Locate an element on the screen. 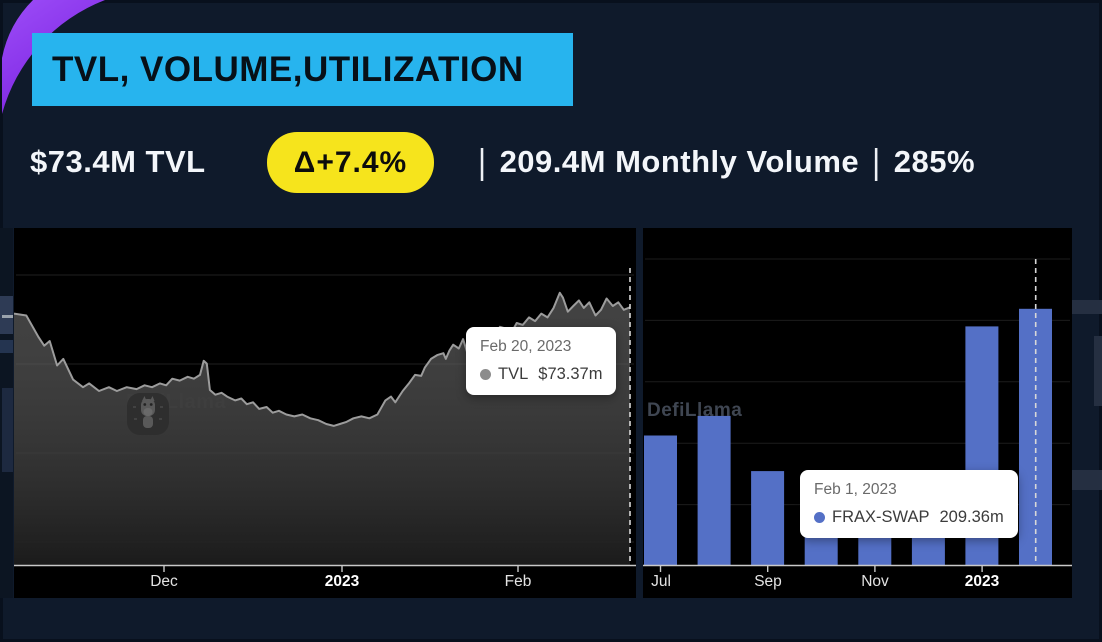  volume-bar-jul-2022 is located at coordinates (660, 500).